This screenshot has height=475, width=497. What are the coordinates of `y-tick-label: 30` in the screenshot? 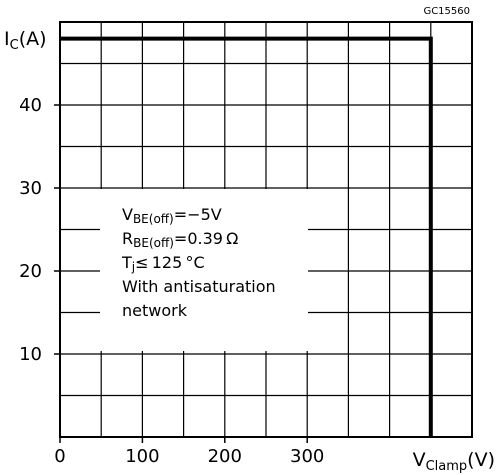 It's located at (30, 188).